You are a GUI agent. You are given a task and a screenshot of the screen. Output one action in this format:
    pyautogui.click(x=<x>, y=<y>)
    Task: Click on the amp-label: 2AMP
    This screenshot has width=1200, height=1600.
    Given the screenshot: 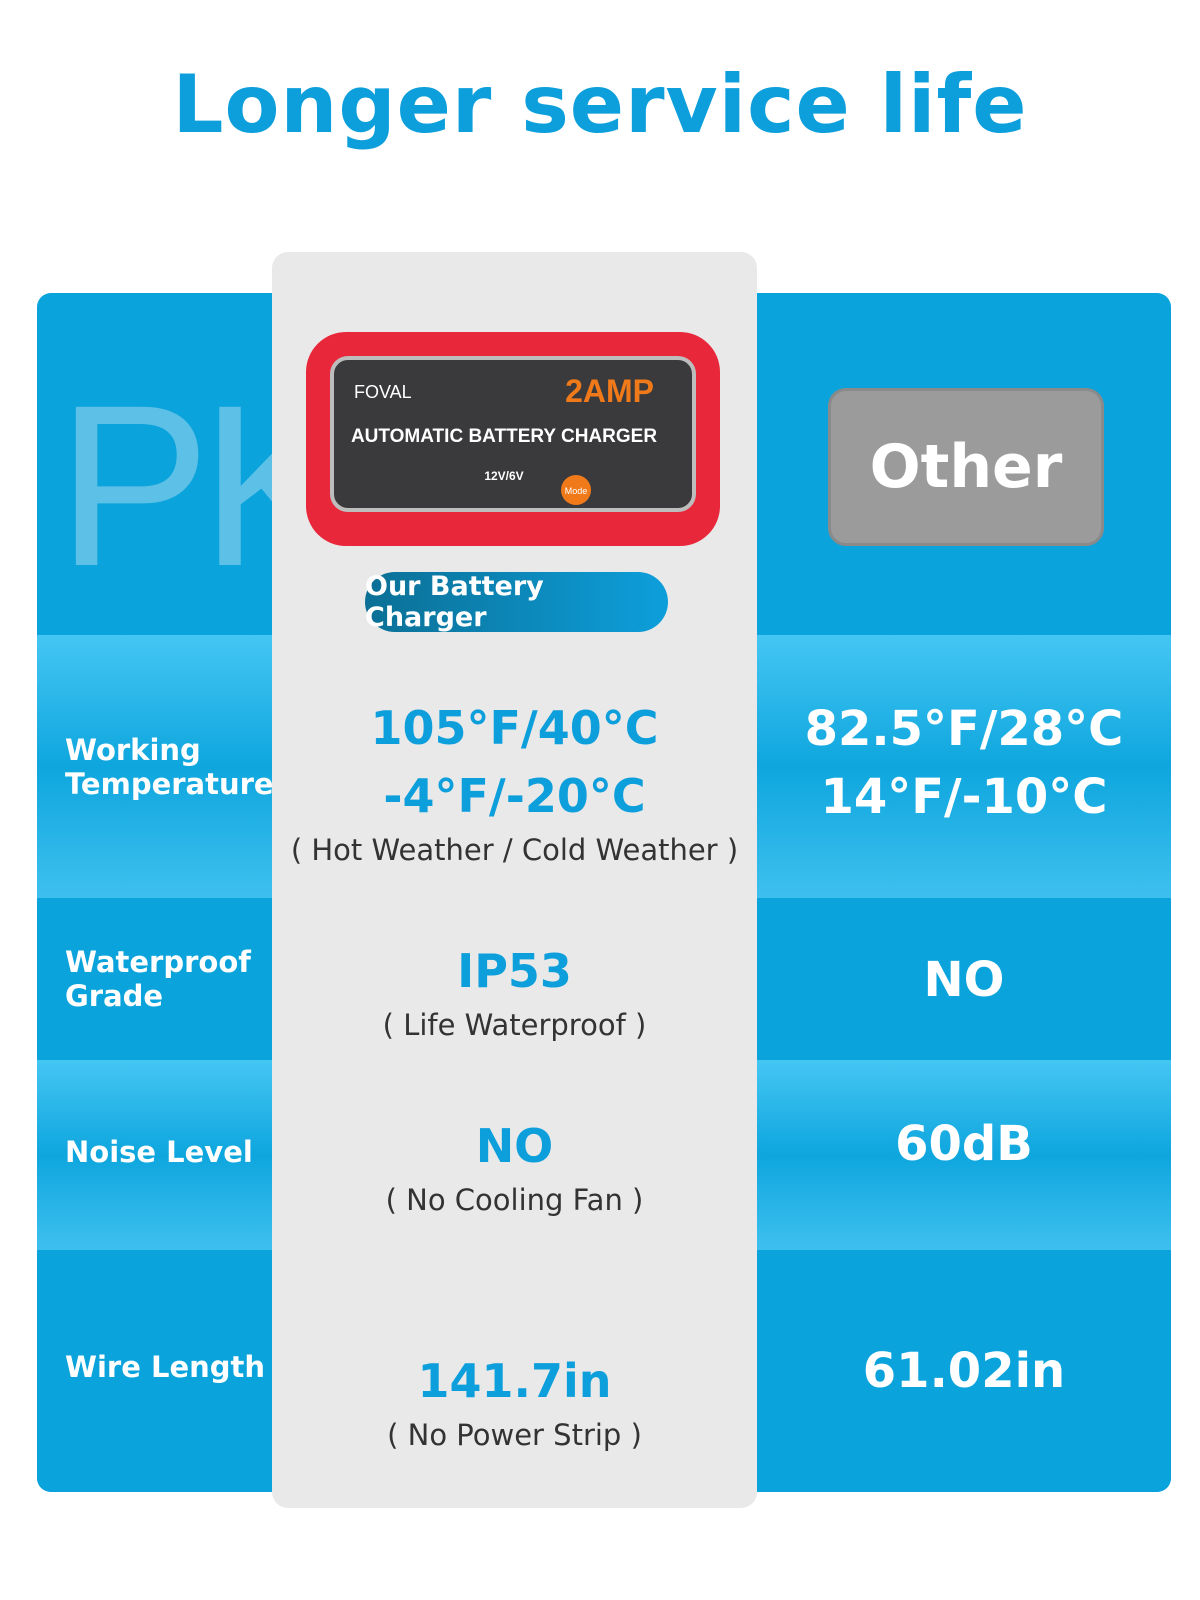 What is the action you would take?
    pyautogui.click(x=609, y=391)
    